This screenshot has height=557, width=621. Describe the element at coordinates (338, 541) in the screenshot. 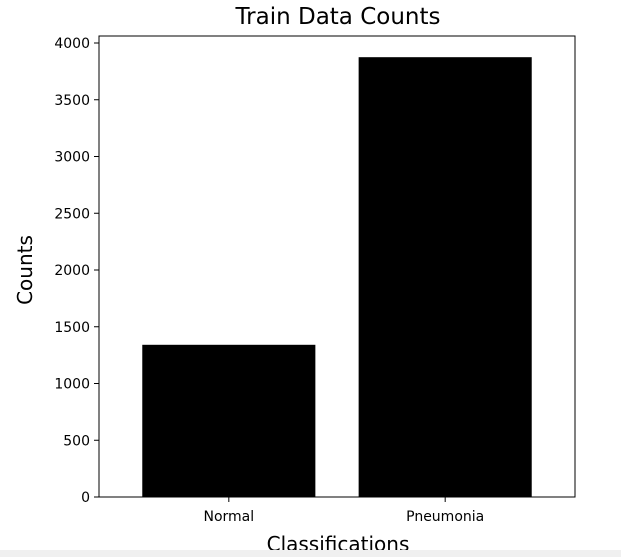

I see `x-axis-label: Classifications` at that location.